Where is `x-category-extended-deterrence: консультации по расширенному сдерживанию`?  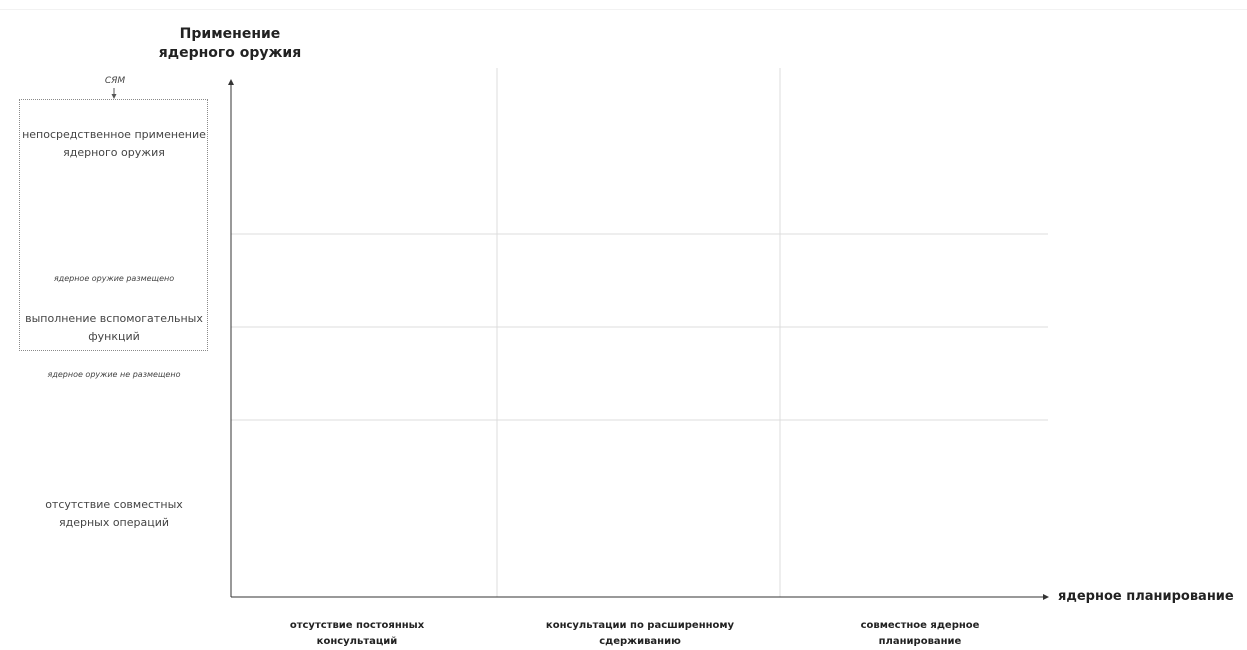
x-category-extended-deterrence: консультации по расширенному сдерживанию is located at coordinates (640, 633).